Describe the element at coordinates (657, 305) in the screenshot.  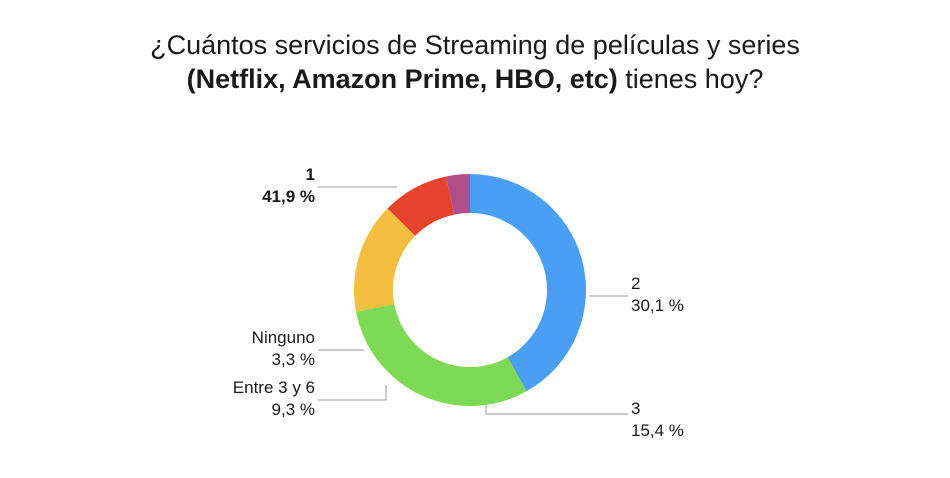
I see `slice-value-2: 30,1 %` at that location.